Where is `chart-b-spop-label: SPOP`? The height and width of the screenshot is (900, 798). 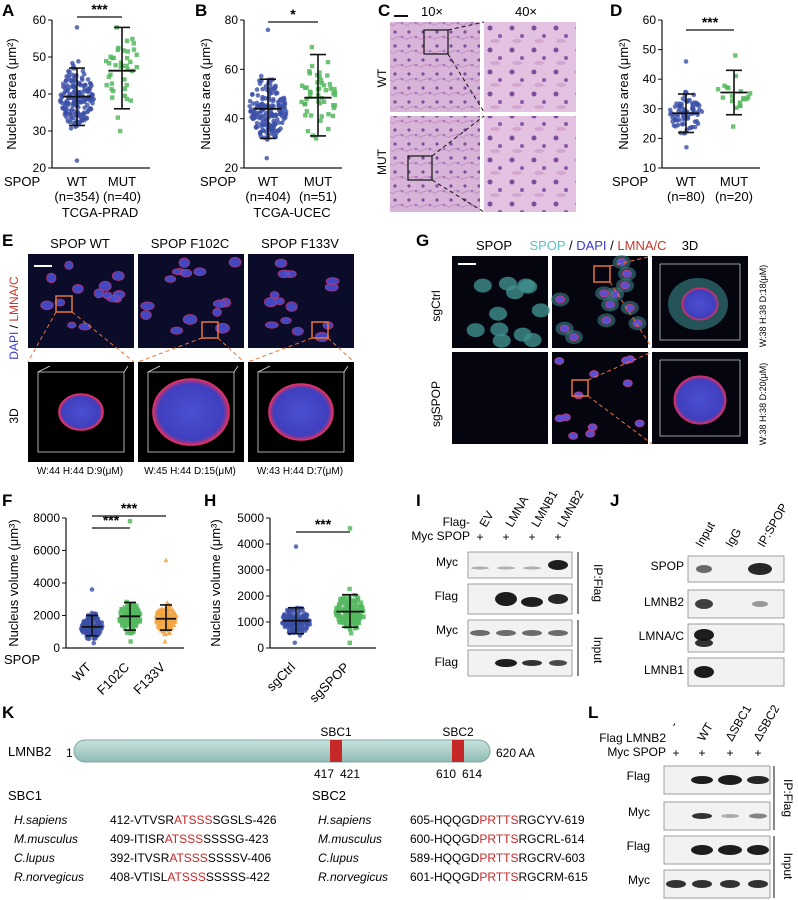 chart-b-spop-label: SPOP is located at coordinates (218, 181).